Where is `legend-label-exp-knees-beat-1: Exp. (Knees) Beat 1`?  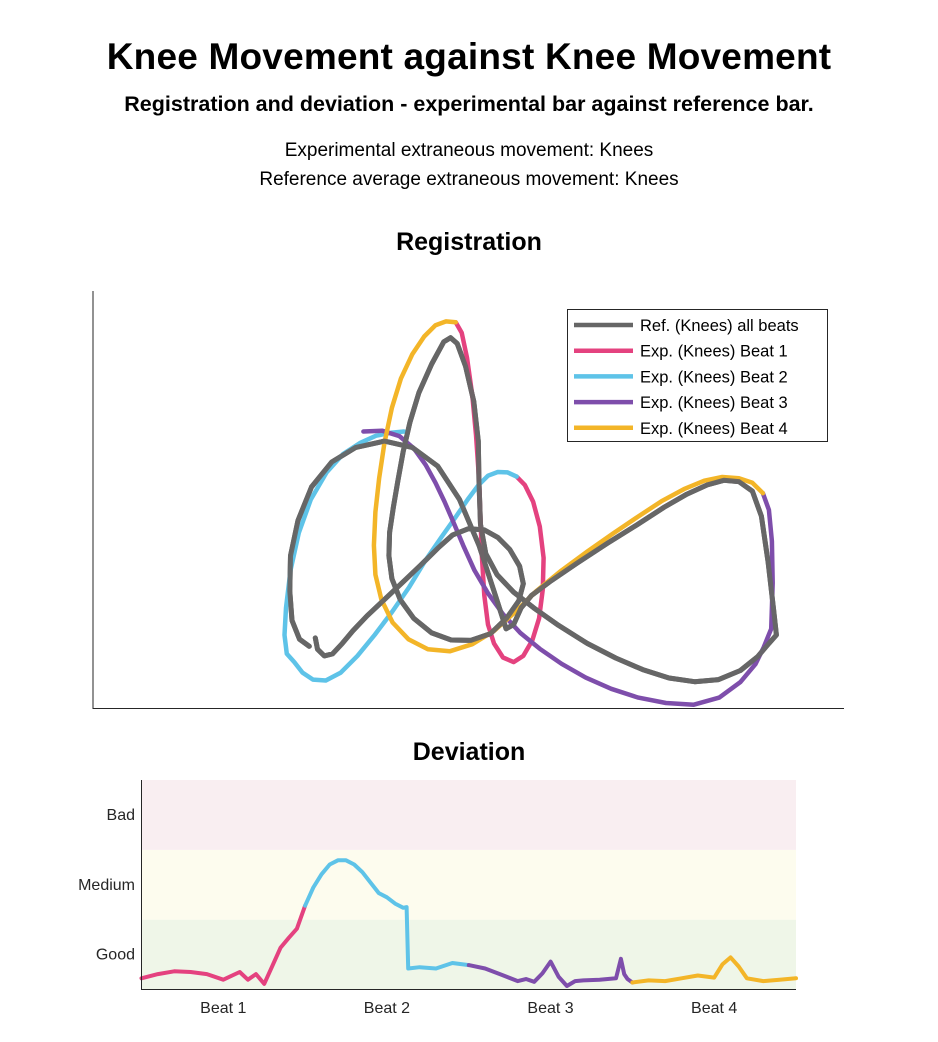 legend-label-exp-knees-beat-1: Exp. (Knees) Beat 1 is located at coordinates (714, 352).